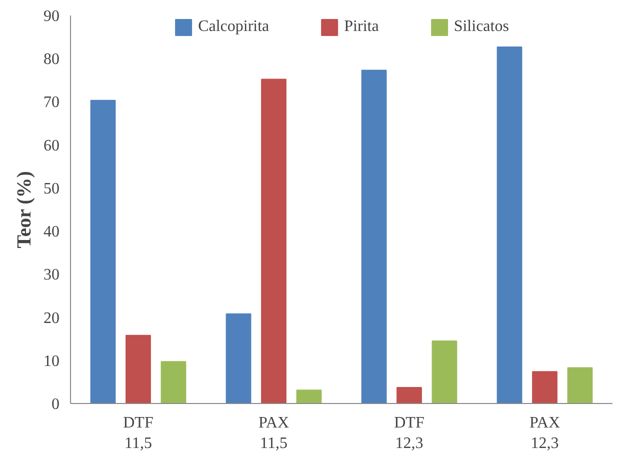 This screenshot has width=632, height=454. What do you see at coordinates (52, 232) in the screenshot?
I see `y-tick-label: 40` at bounding box center [52, 232].